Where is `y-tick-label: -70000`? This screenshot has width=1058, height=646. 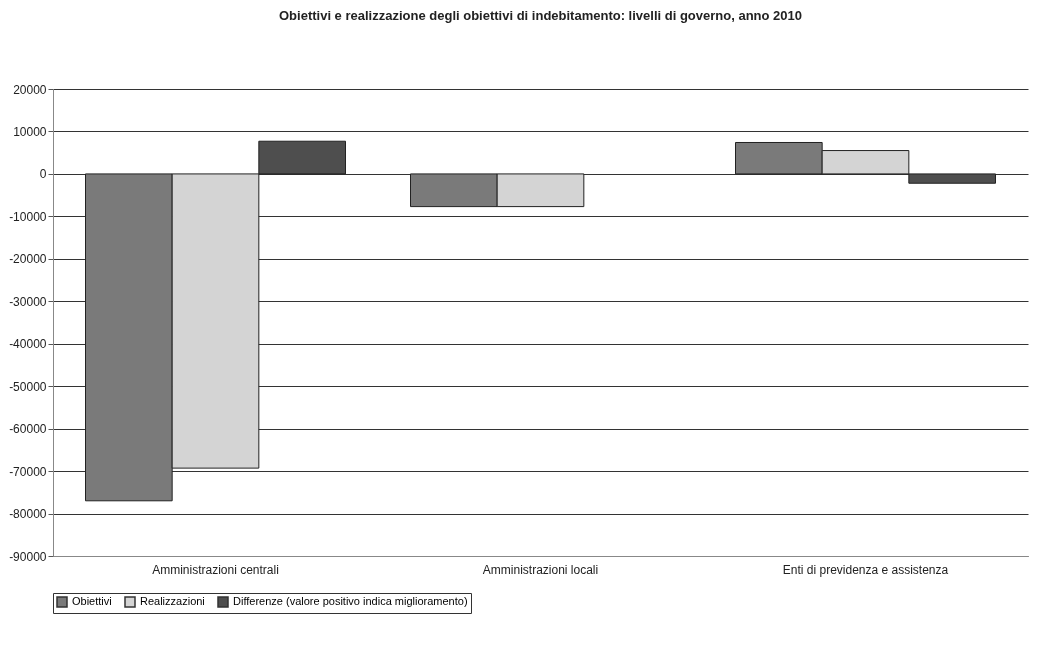 y-tick-label: -70000 is located at coordinates (28, 471).